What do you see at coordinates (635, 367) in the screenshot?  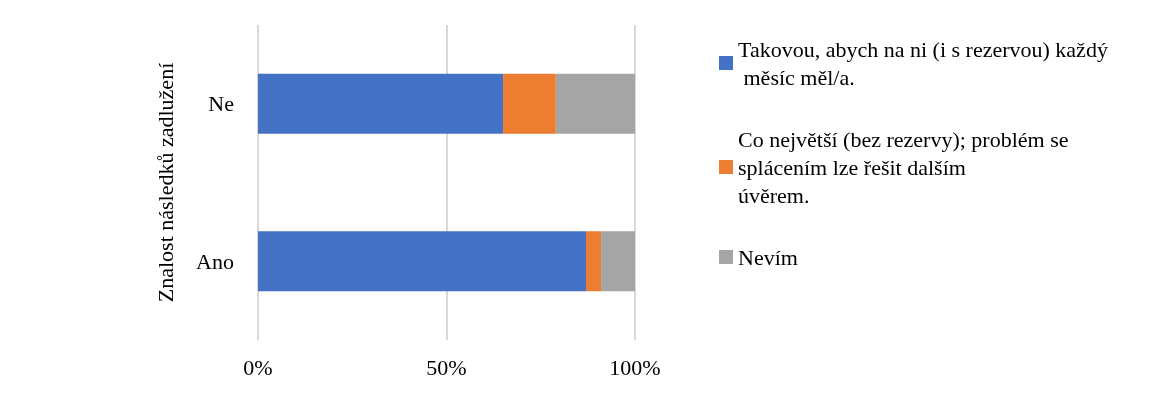 I see `x-tick-label: 100%` at bounding box center [635, 367].